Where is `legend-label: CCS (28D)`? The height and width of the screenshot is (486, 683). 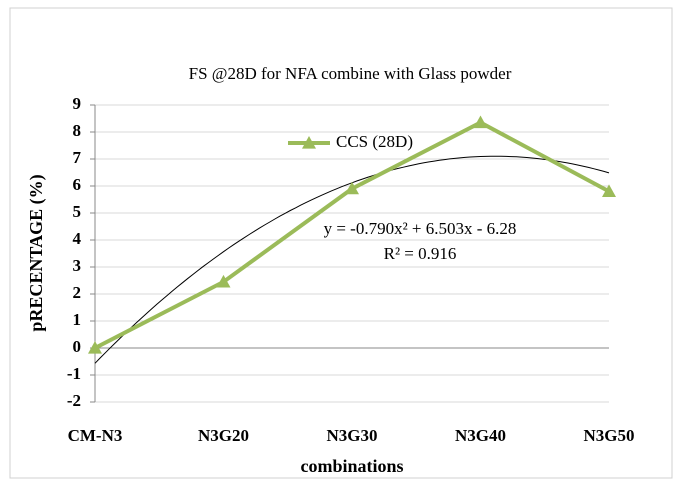
legend-label: CCS (28D) is located at coordinates (374, 141).